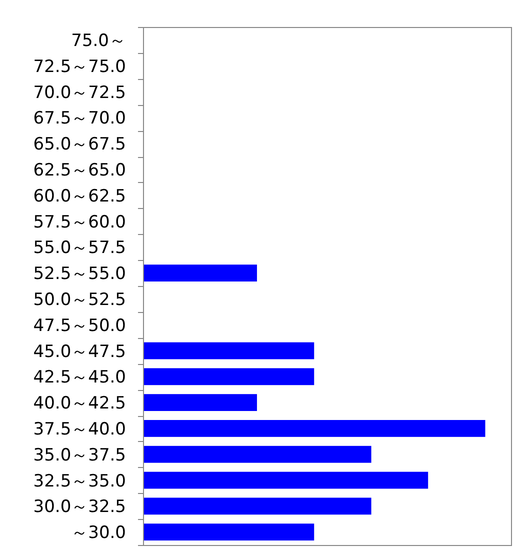 This screenshot has height=555, width=519. I want to click on y-tick-label: 42.5～45.0, so click(79, 378).